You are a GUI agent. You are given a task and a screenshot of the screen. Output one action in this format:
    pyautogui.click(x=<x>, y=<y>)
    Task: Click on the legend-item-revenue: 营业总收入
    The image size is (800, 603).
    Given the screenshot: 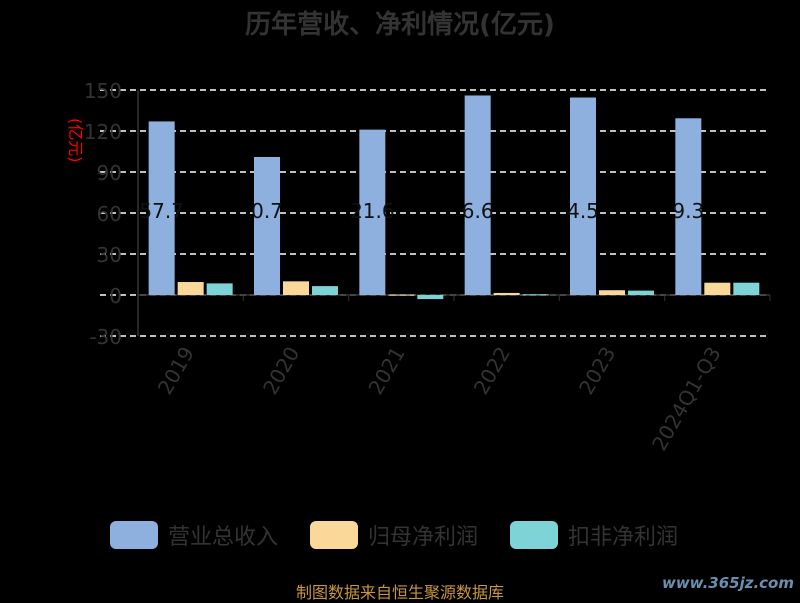 What is the action you would take?
    pyautogui.click(x=194, y=535)
    